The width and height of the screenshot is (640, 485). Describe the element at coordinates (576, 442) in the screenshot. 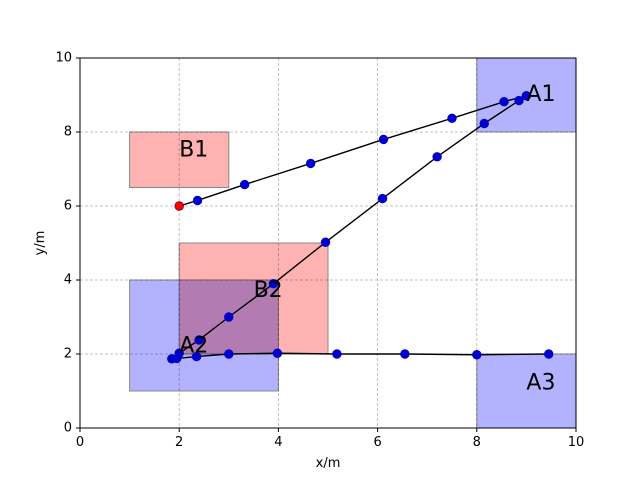

I see `x-tick-label: 10` at that location.